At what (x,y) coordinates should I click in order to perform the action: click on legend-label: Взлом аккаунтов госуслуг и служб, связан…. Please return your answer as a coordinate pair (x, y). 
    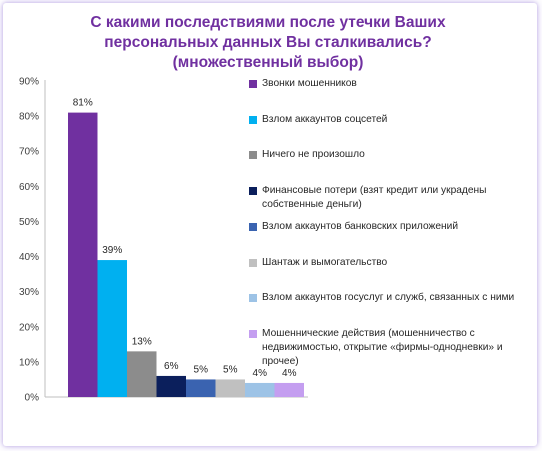
    Looking at the image, I should click on (388, 297).